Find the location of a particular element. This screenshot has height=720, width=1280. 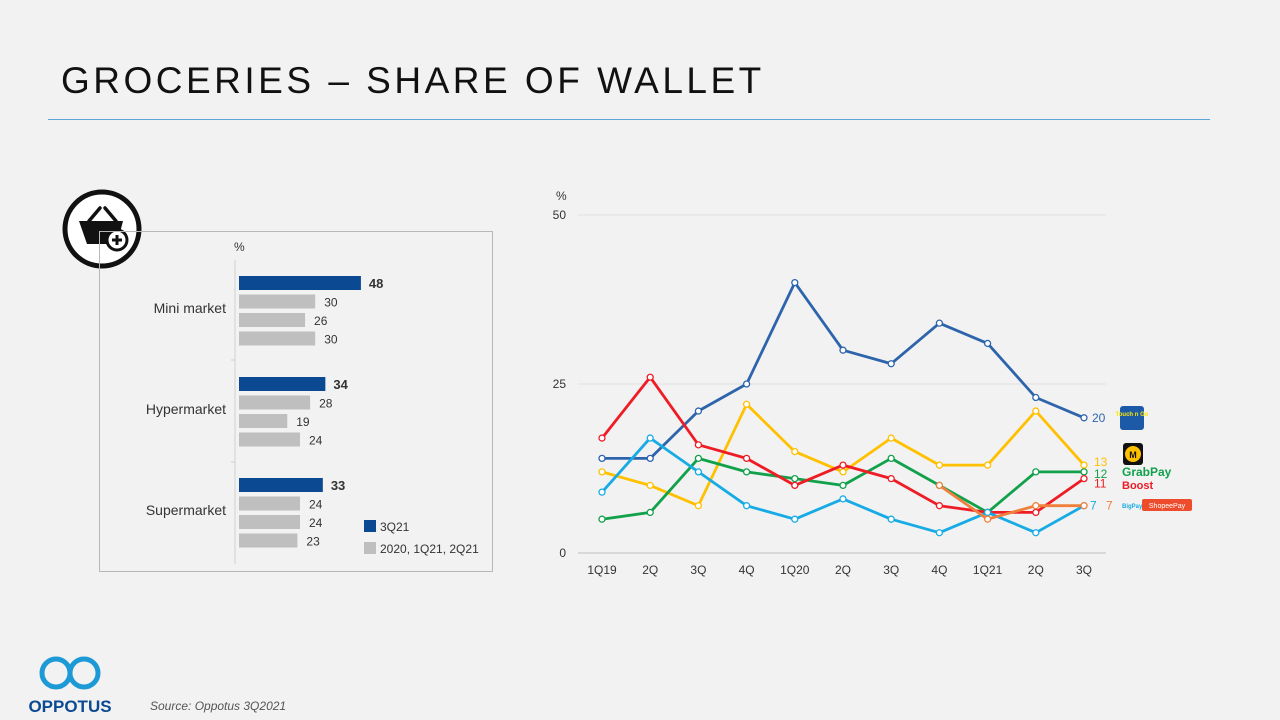

line-chart-unit-label: % is located at coordinates (561, 196).